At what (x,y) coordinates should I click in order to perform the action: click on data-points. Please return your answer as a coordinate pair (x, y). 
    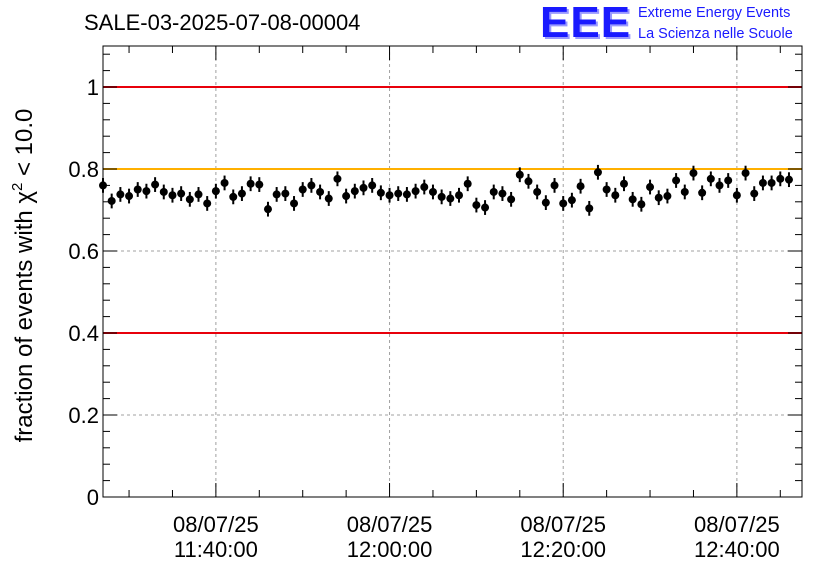
    Looking at the image, I should click on (446, 190).